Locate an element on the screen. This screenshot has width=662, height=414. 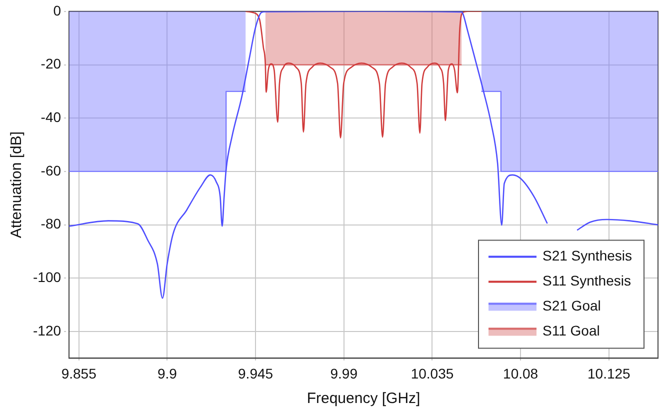
legend-label: S11 Synthesis is located at coordinates (586, 280).